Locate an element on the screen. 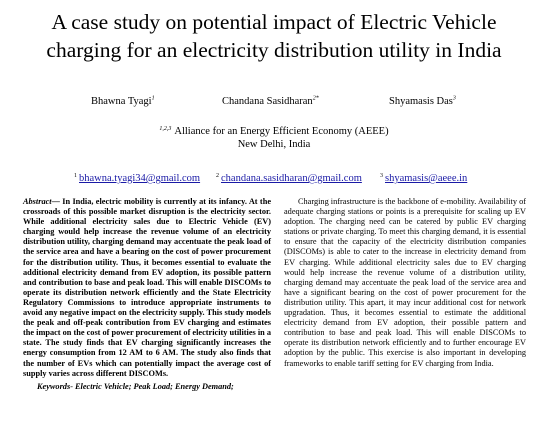 This screenshot has height=425, width=548. author-name: Bhawna Tyagi is located at coordinates (121, 101).